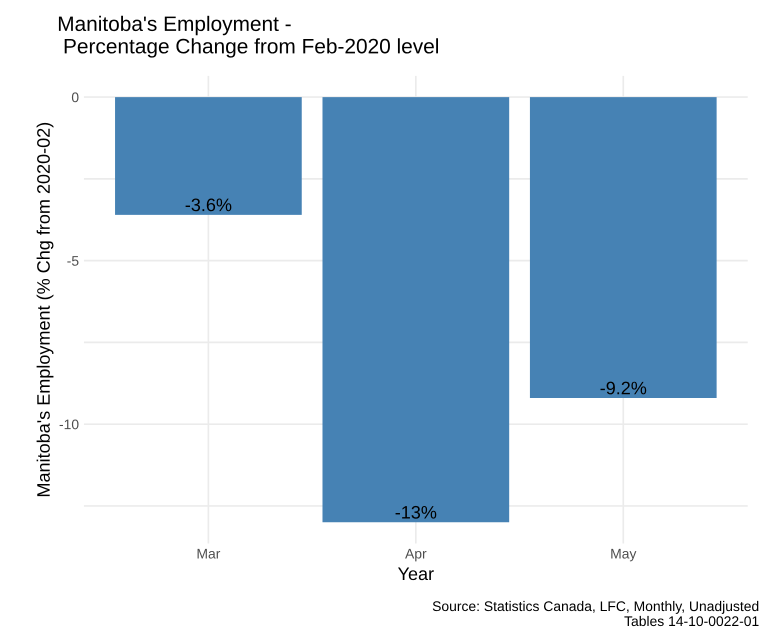 The width and height of the screenshot is (763, 632). I want to click on source-note: Source: Statistics Canada, LFC, Monthly, Unadjusted Tables 14-10-0022-01, so click(595, 613).